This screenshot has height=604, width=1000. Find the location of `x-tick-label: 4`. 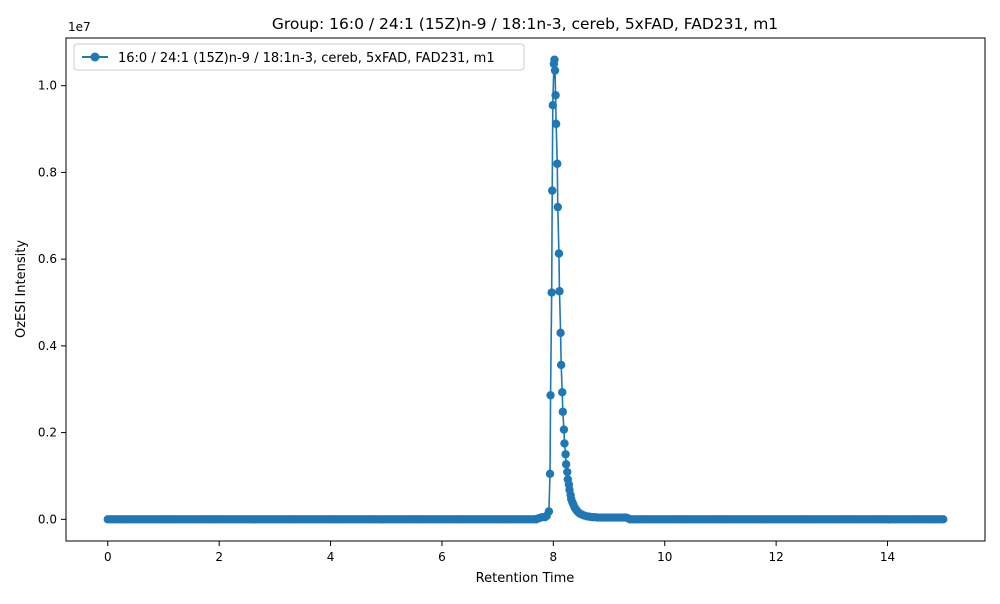

x-tick-label: 4 is located at coordinates (331, 557).